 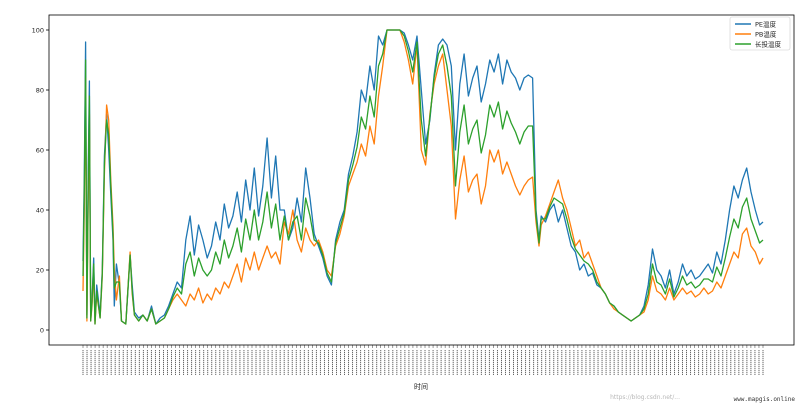 I want to click on legend-label: PB温度, so click(x=766, y=33).